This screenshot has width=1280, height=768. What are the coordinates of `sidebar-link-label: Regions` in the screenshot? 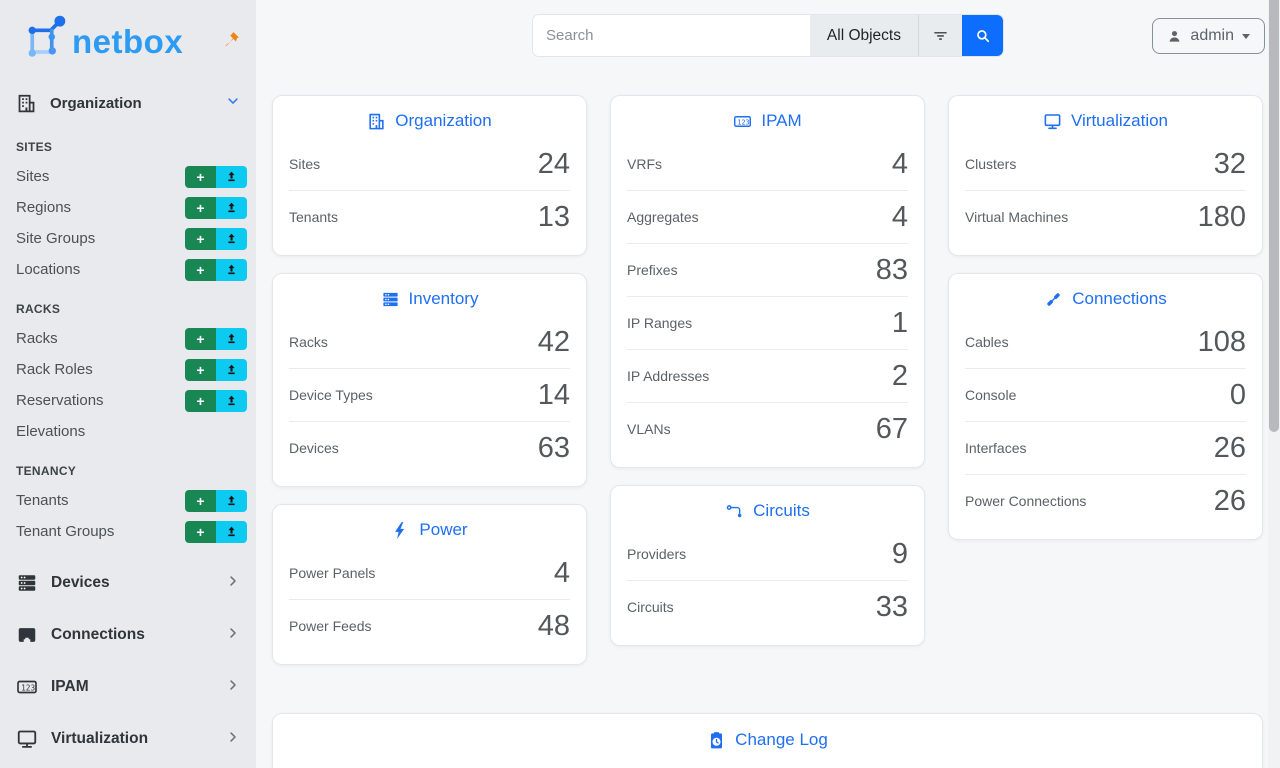 It's located at (44, 207).